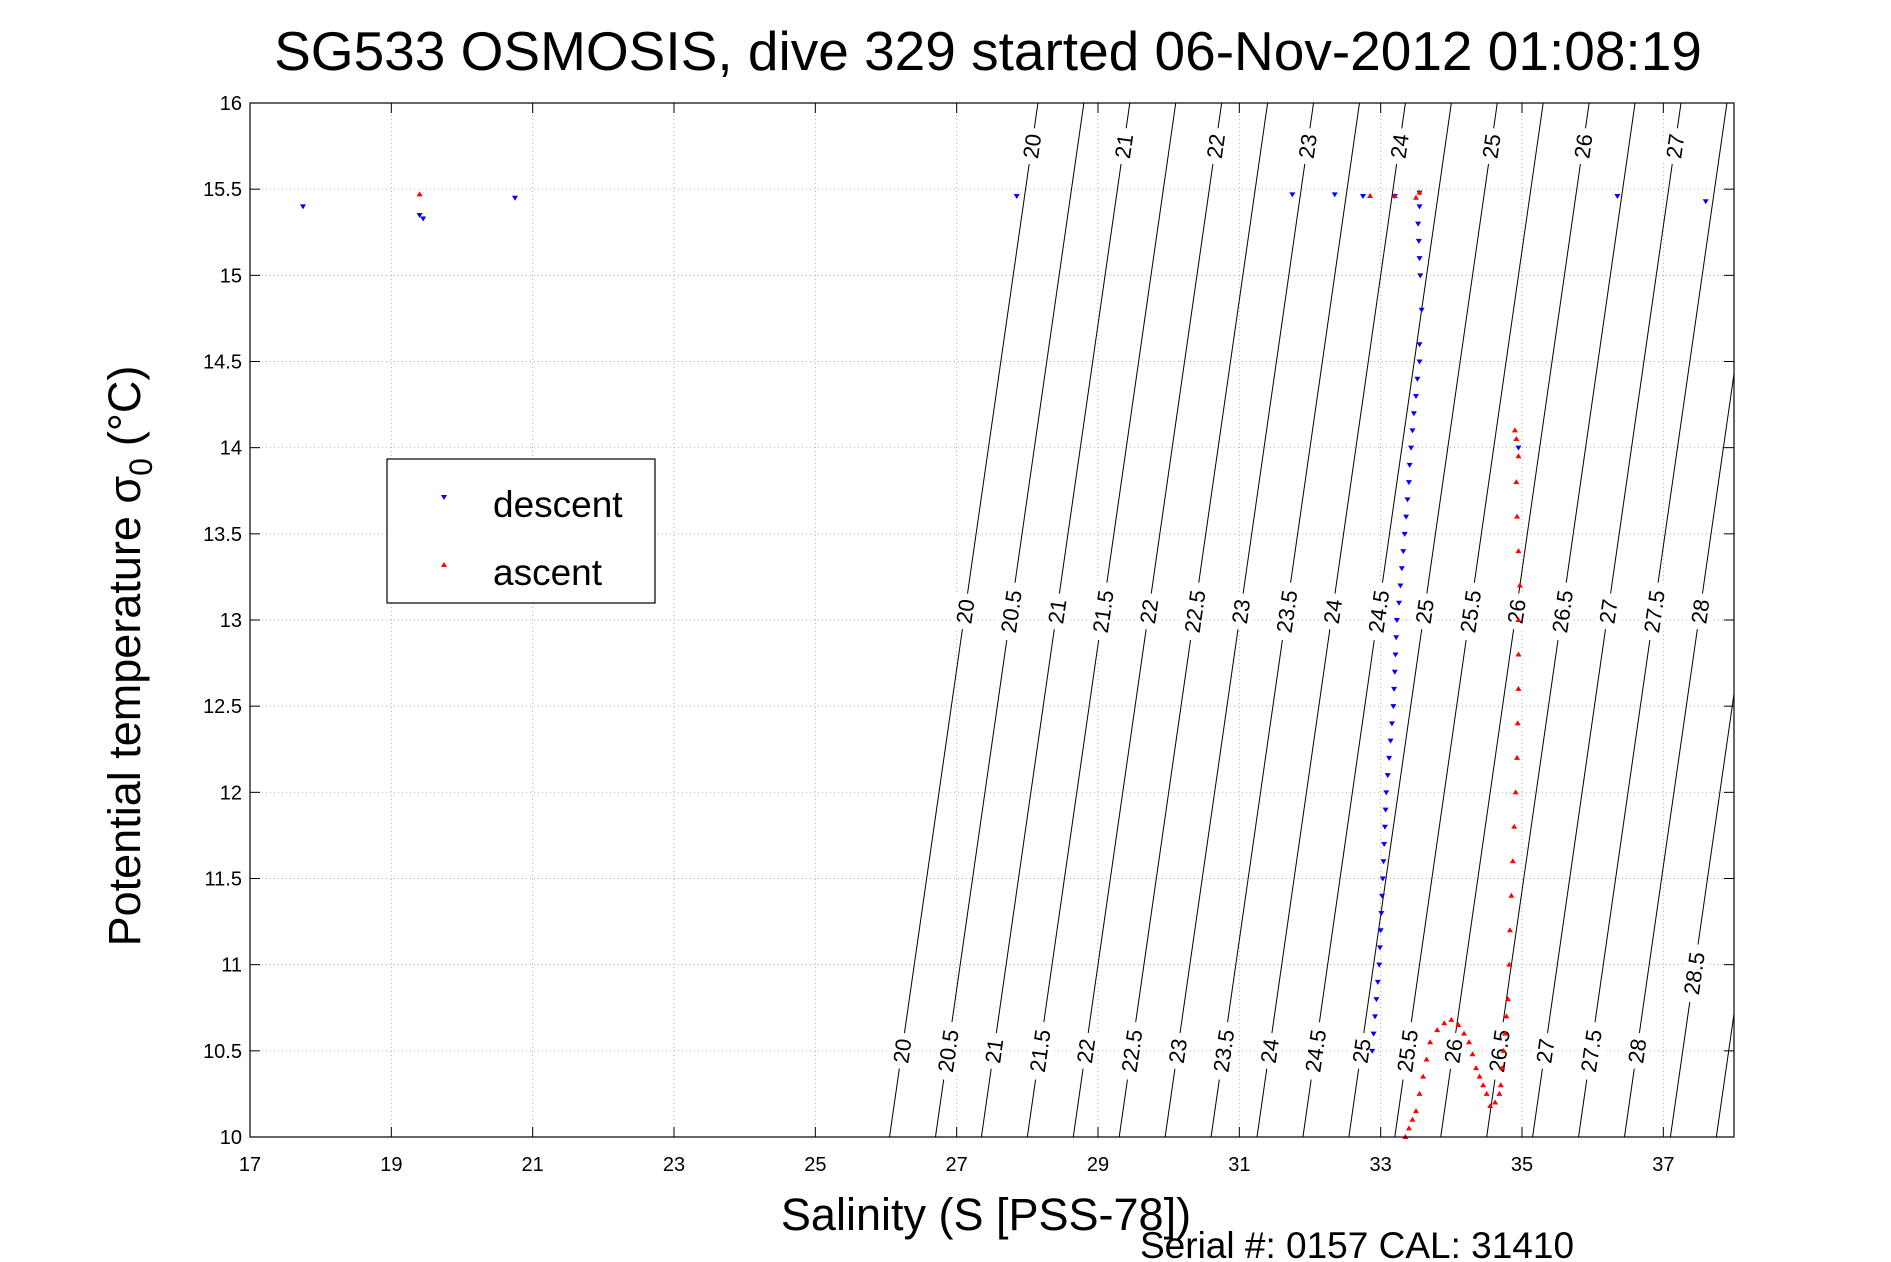  I want to click on isopycnal-label: 27, so click(1675, 146).